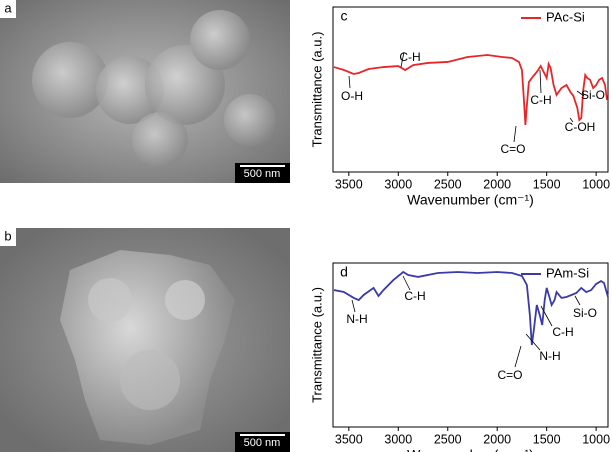 This screenshot has width=612, height=452. I want to click on legend-label: PAm-Si, so click(567, 272).